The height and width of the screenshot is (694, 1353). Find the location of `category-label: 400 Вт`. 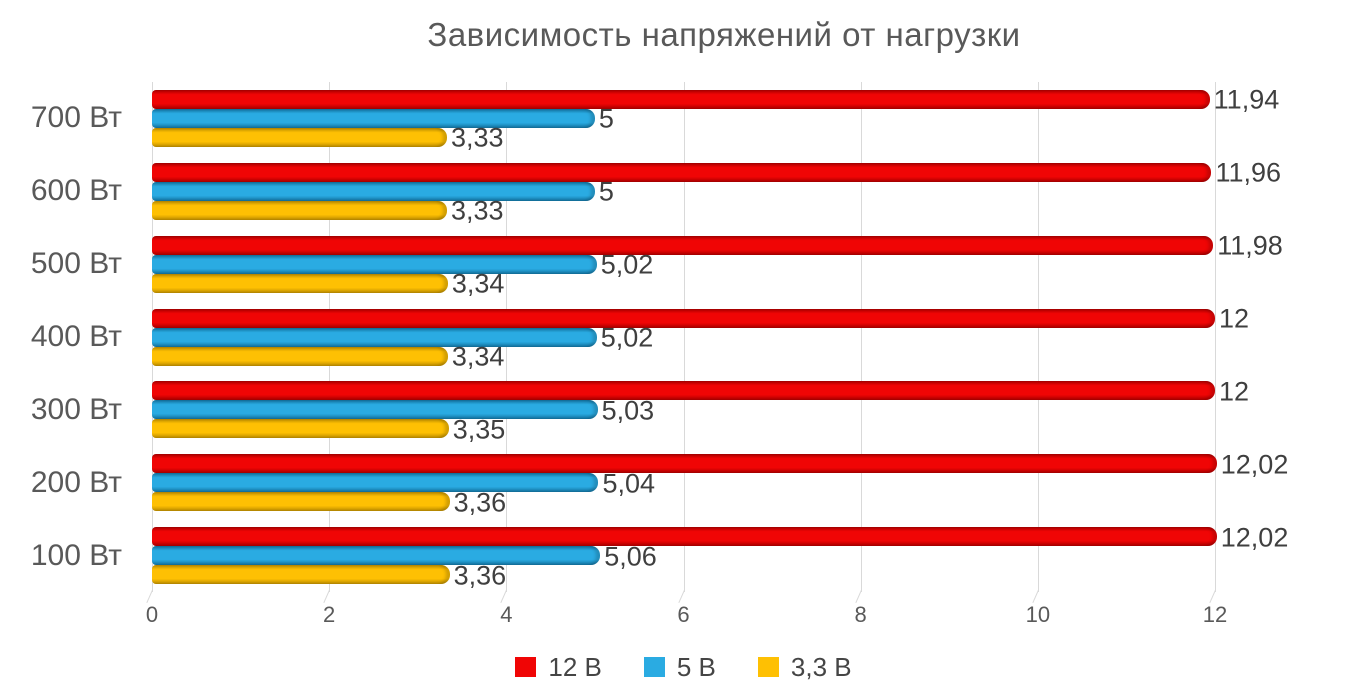

category-label: 400 Вт is located at coordinates (76, 336).